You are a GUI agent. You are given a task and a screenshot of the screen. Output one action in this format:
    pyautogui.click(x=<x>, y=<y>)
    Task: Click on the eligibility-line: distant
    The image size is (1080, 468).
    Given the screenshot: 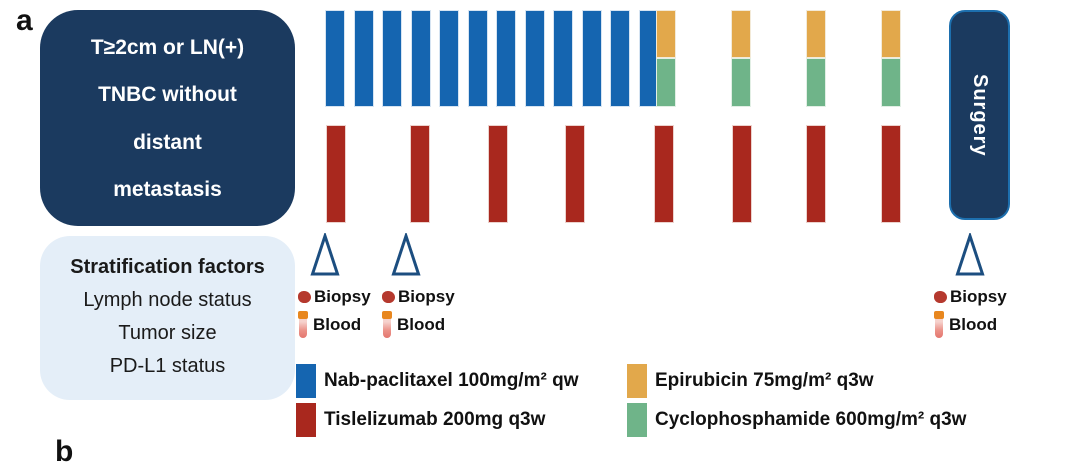 What is the action you would take?
    pyautogui.click(x=167, y=142)
    